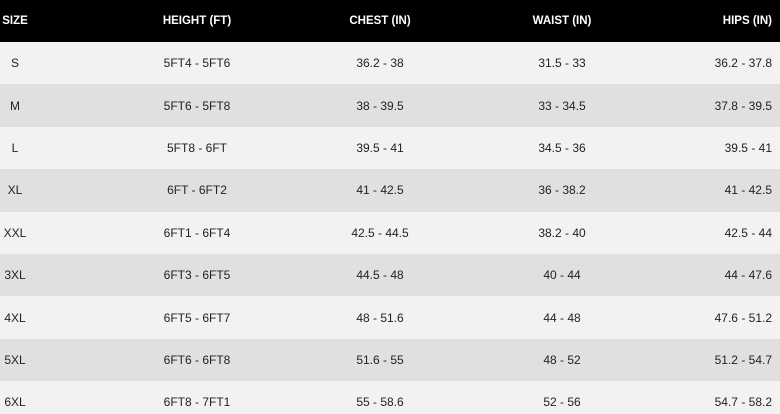  Describe the element at coordinates (747, 21) in the screenshot. I see `header-cell: HIPS (IN)` at that location.